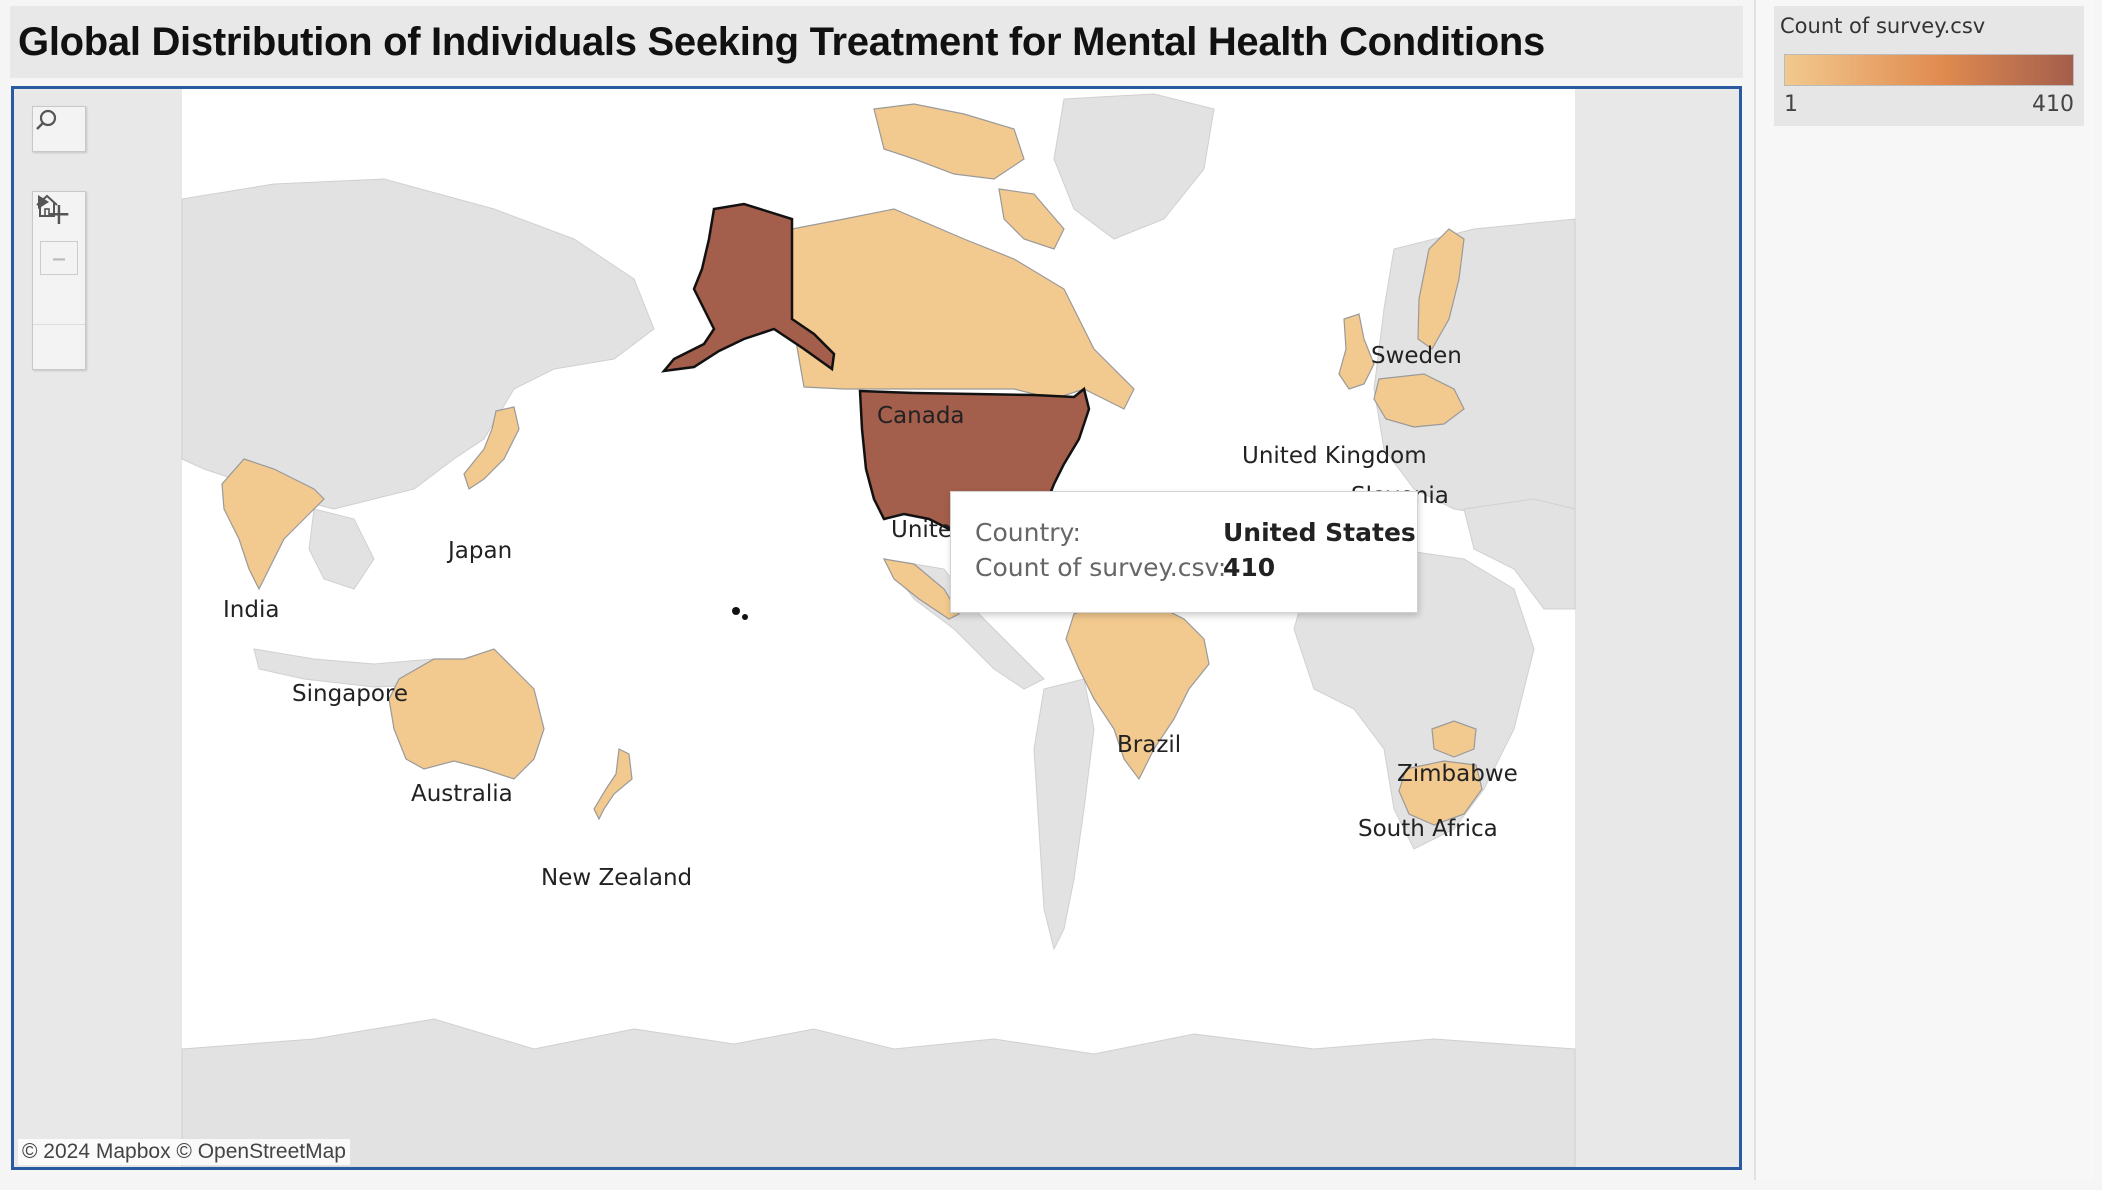 The height and width of the screenshot is (1190, 2102). I want to click on color-legend: Count of survey.csv 1 410, so click(1929, 66).